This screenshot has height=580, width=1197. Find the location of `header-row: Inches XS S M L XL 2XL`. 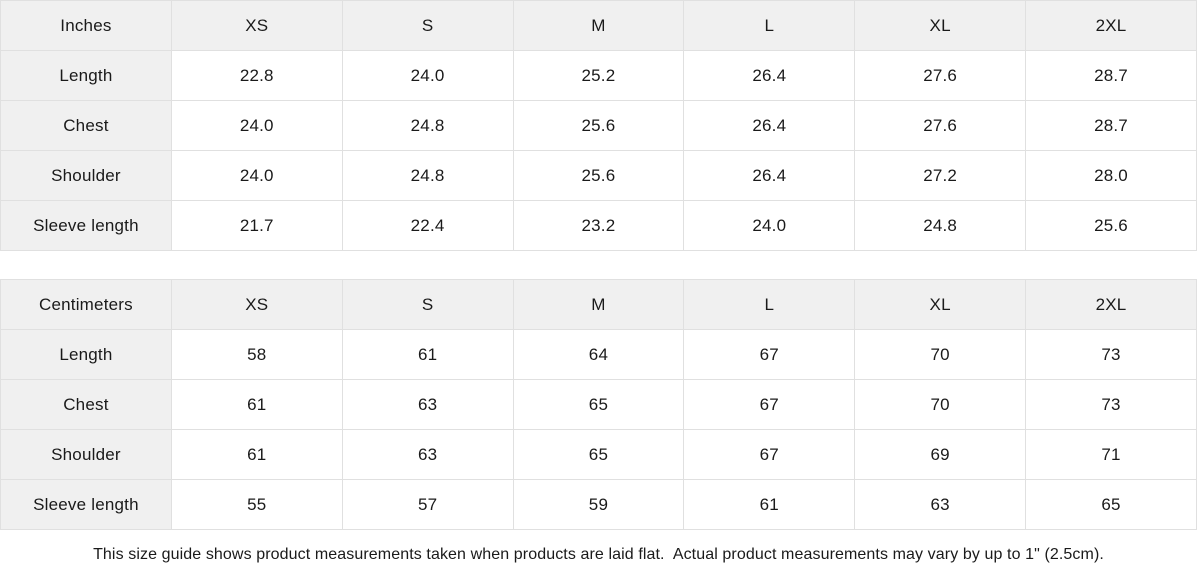

header-row: Inches XS S M L XL 2XL is located at coordinates (598, 25).